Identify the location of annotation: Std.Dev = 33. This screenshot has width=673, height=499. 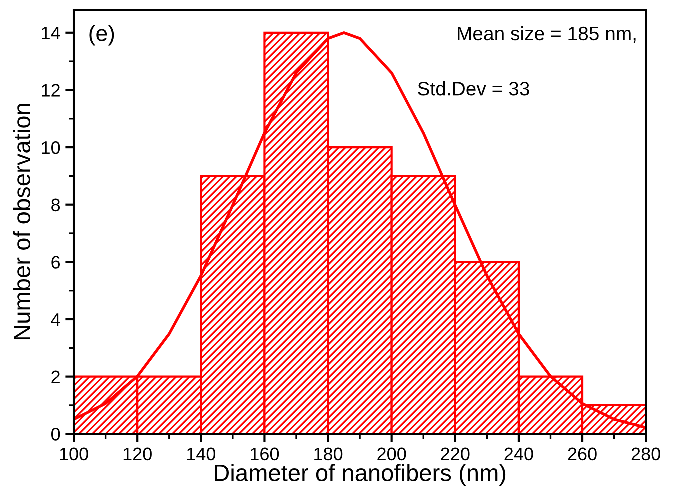
(474, 89).